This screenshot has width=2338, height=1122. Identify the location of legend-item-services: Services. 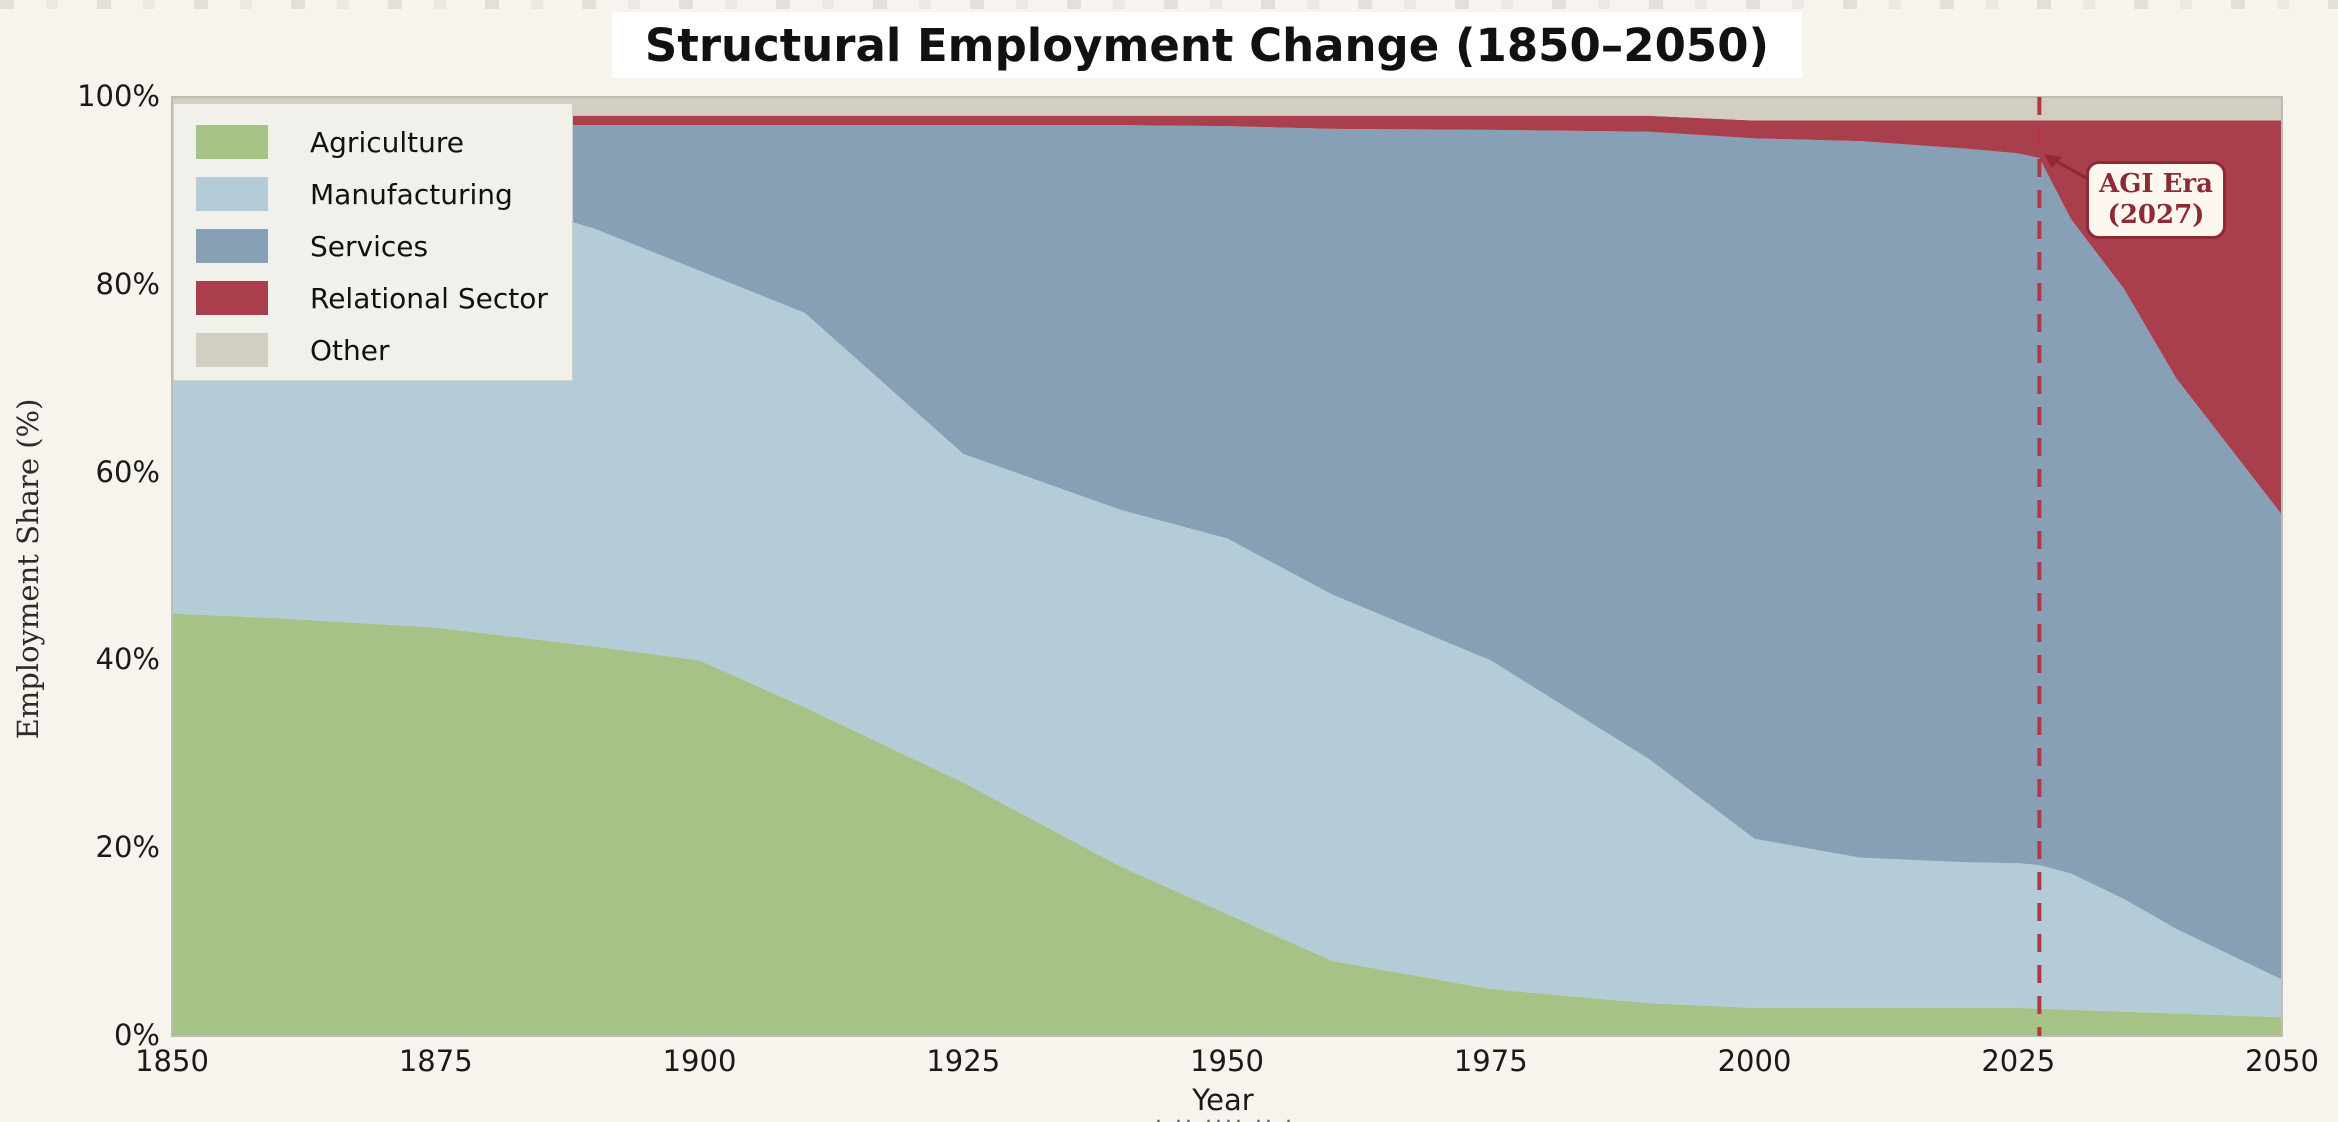
(384, 246).